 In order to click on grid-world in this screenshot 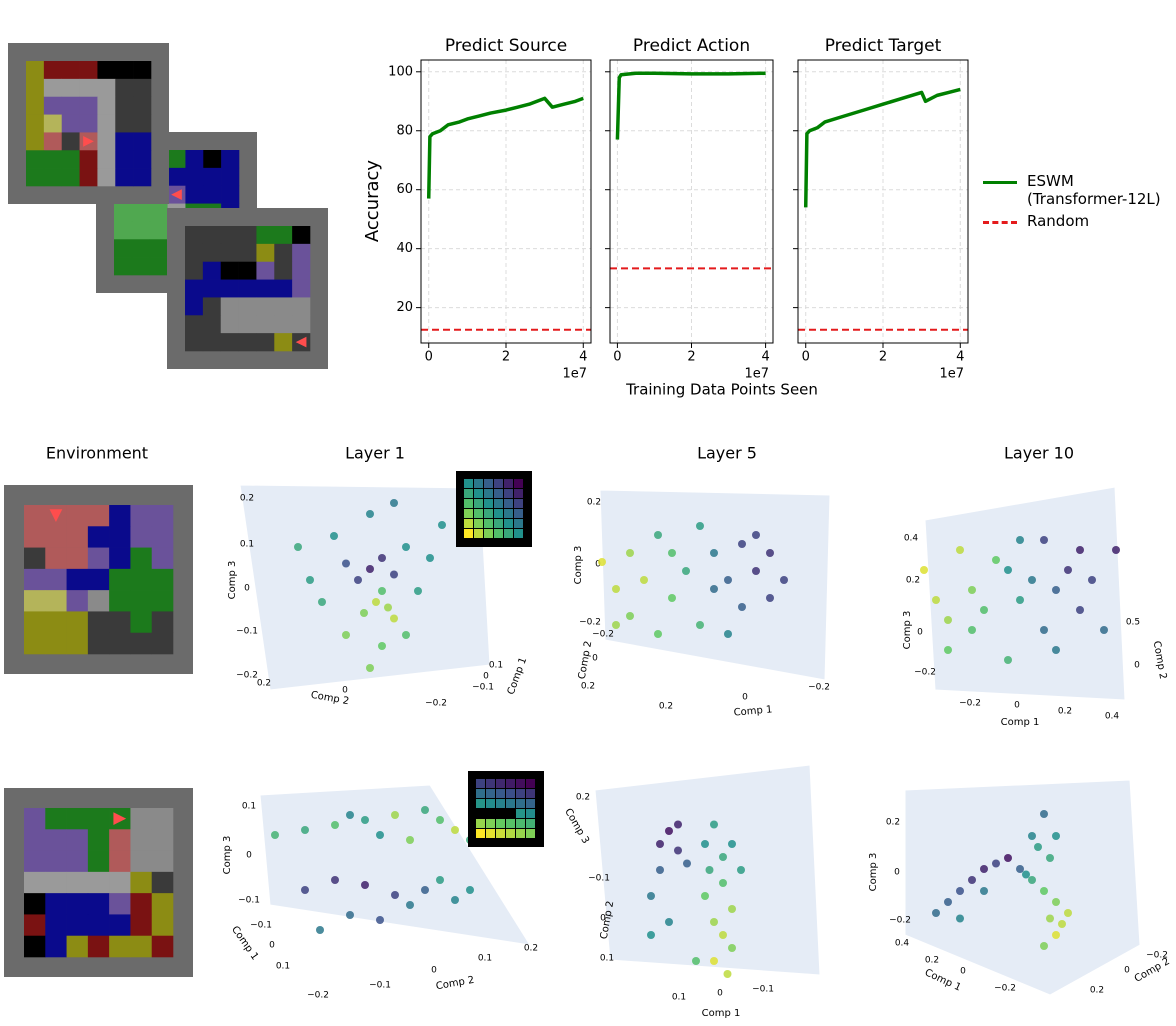, I will do `click(88, 123)`.